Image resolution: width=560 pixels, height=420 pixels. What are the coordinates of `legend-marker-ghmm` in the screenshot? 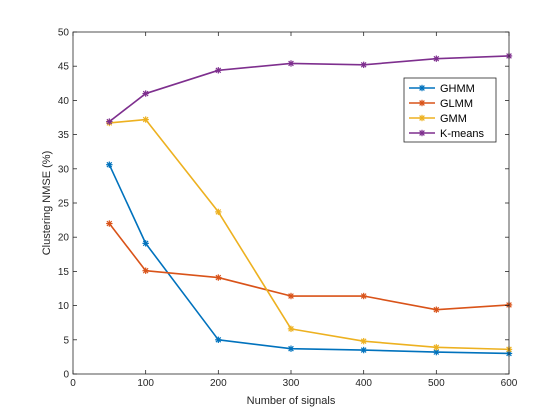 It's located at (422, 88).